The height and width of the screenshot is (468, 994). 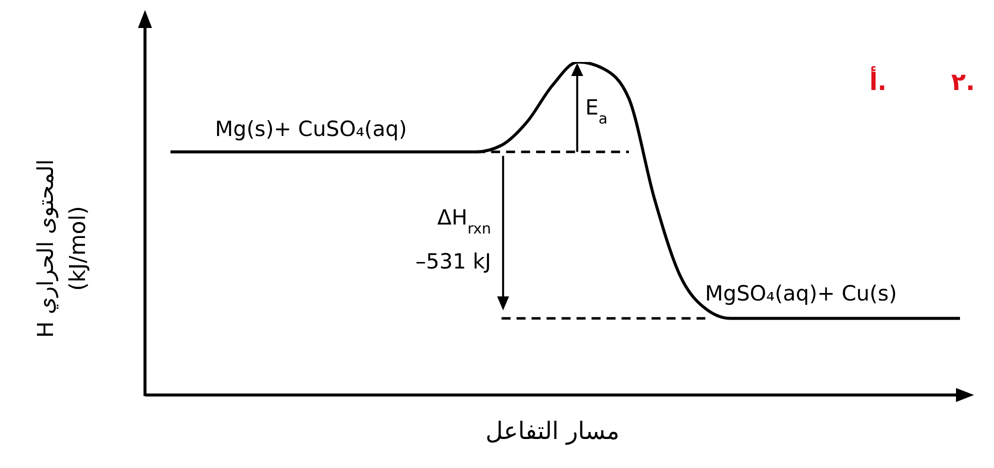 I want to click on annotation: MgSO₄(aq)+ Cu(s), so click(x=801, y=293).